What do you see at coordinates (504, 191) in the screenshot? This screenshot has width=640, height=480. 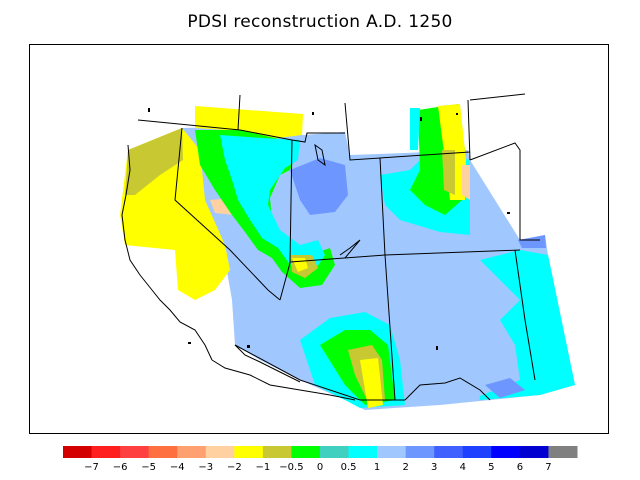 I see `border-ne-ks` at bounding box center [504, 191].